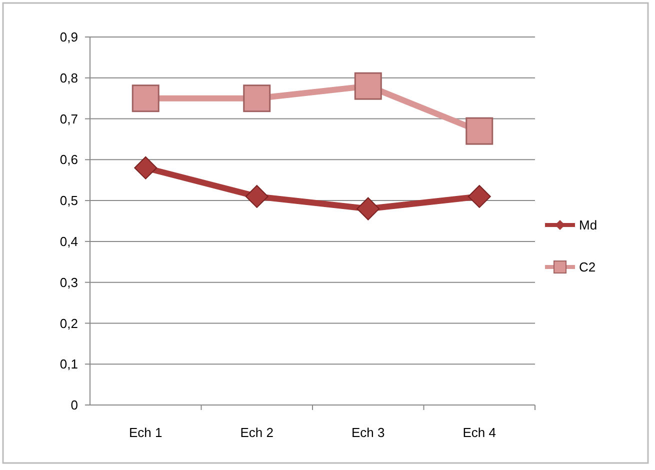 Image resolution: width=655 pixels, height=470 pixels. What do you see at coordinates (69, 78) in the screenshot?
I see `y-tick-label: 0,8` at bounding box center [69, 78].